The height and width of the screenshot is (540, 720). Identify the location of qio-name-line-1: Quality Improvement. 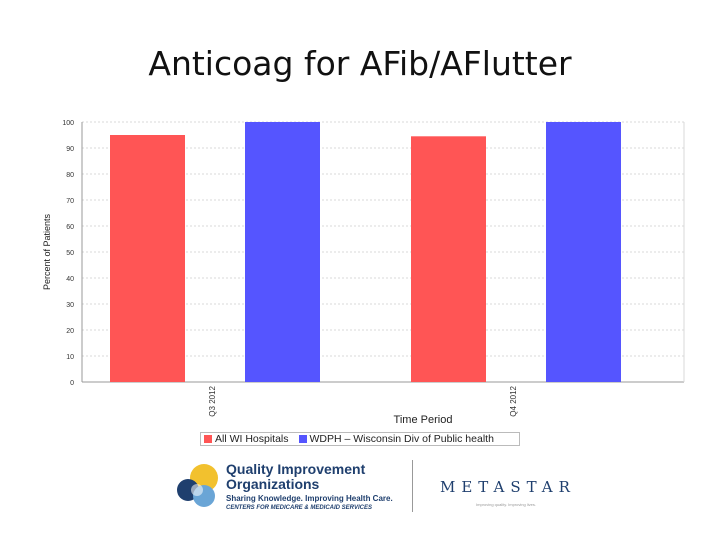
(296, 469).